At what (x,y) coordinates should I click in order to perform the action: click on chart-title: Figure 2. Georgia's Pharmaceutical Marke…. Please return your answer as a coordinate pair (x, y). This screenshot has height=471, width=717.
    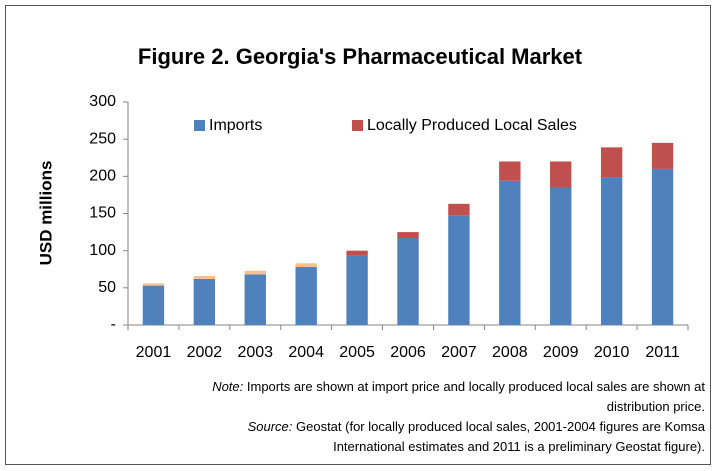
    Looking at the image, I should click on (360, 56).